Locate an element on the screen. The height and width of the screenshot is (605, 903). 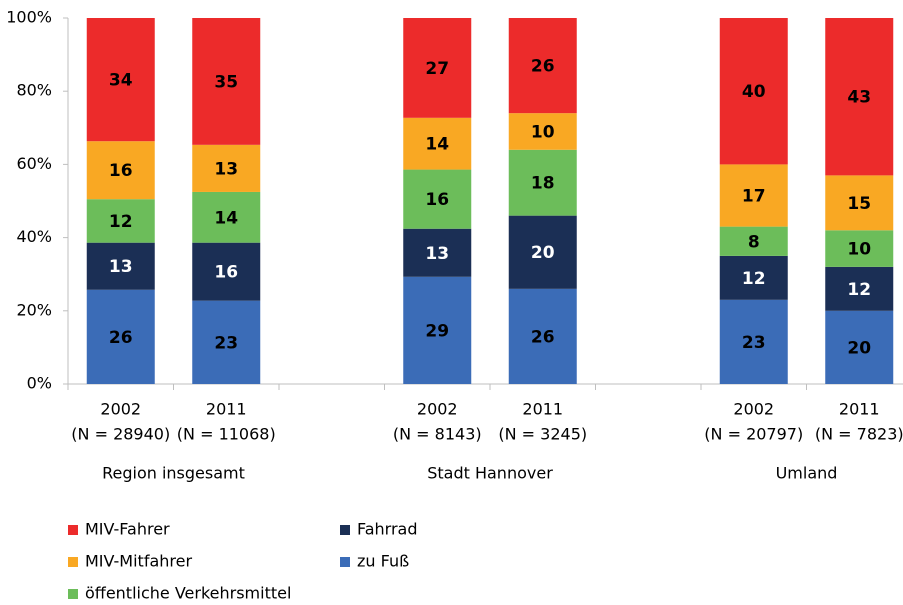
x-tick-sublabel: (N = 7823) is located at coordinates (859, 434).